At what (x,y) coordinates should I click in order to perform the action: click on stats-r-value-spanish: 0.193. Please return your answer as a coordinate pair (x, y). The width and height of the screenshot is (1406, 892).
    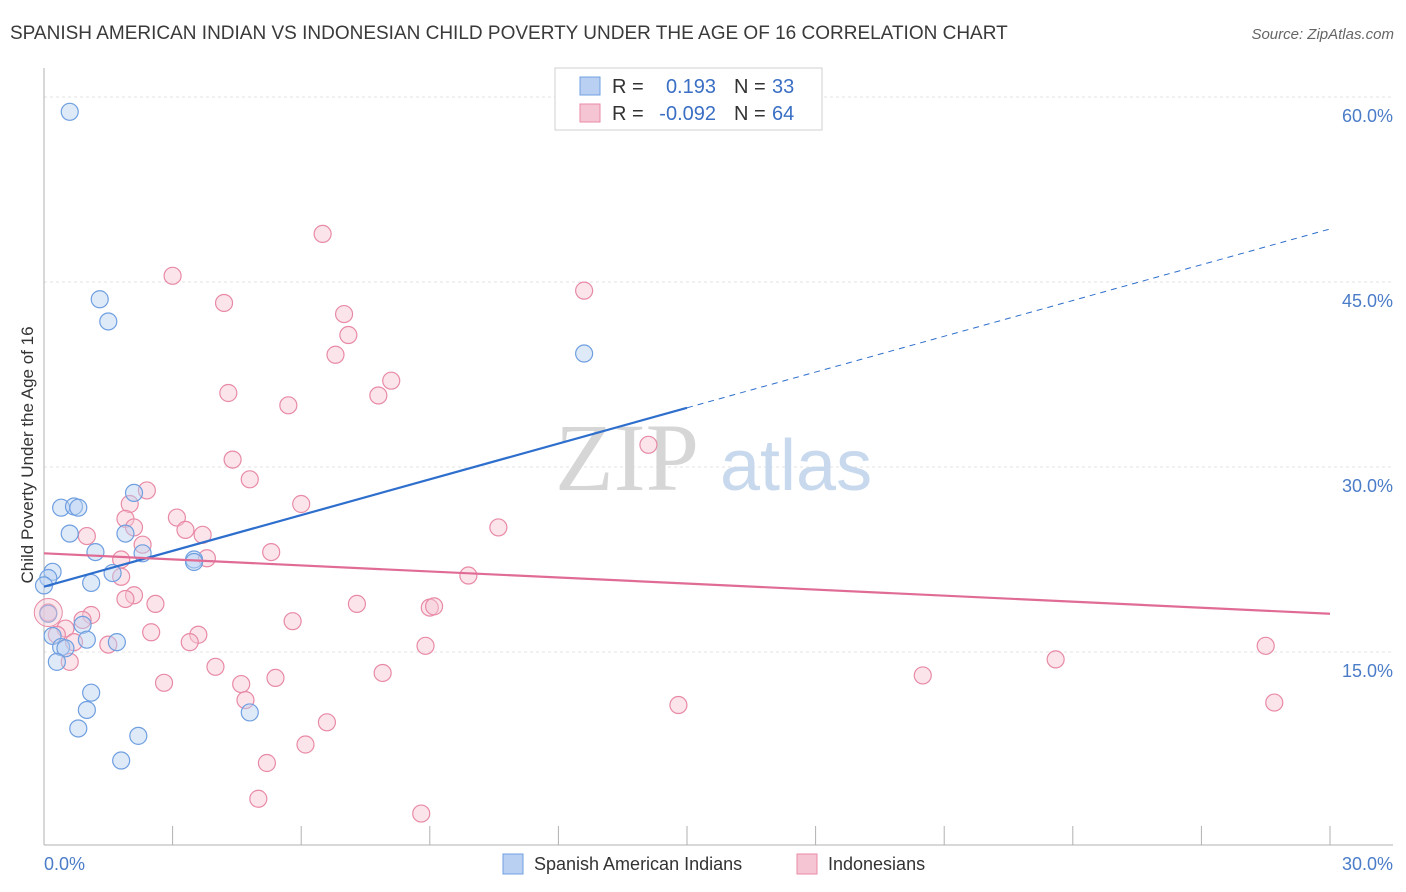
    Looking at the image, I should click on (691, 87).